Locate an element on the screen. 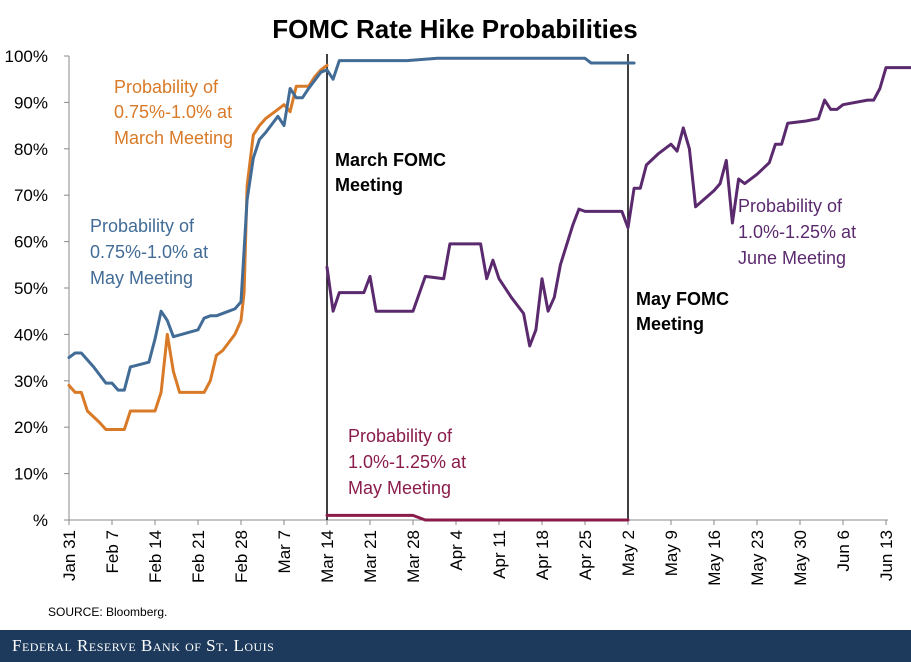 Image resolution: width=911 pixels, height=662 pixels. annotation-may-probability: Probability of 0.75%-1.0% at May Meeting is located at coordinates (151, 252).